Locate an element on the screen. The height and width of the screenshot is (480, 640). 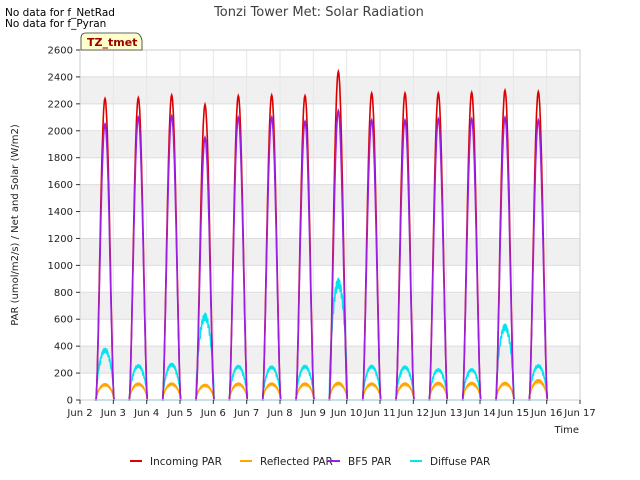
y-tick-label: 1200 is located at coordinates (60, 239).